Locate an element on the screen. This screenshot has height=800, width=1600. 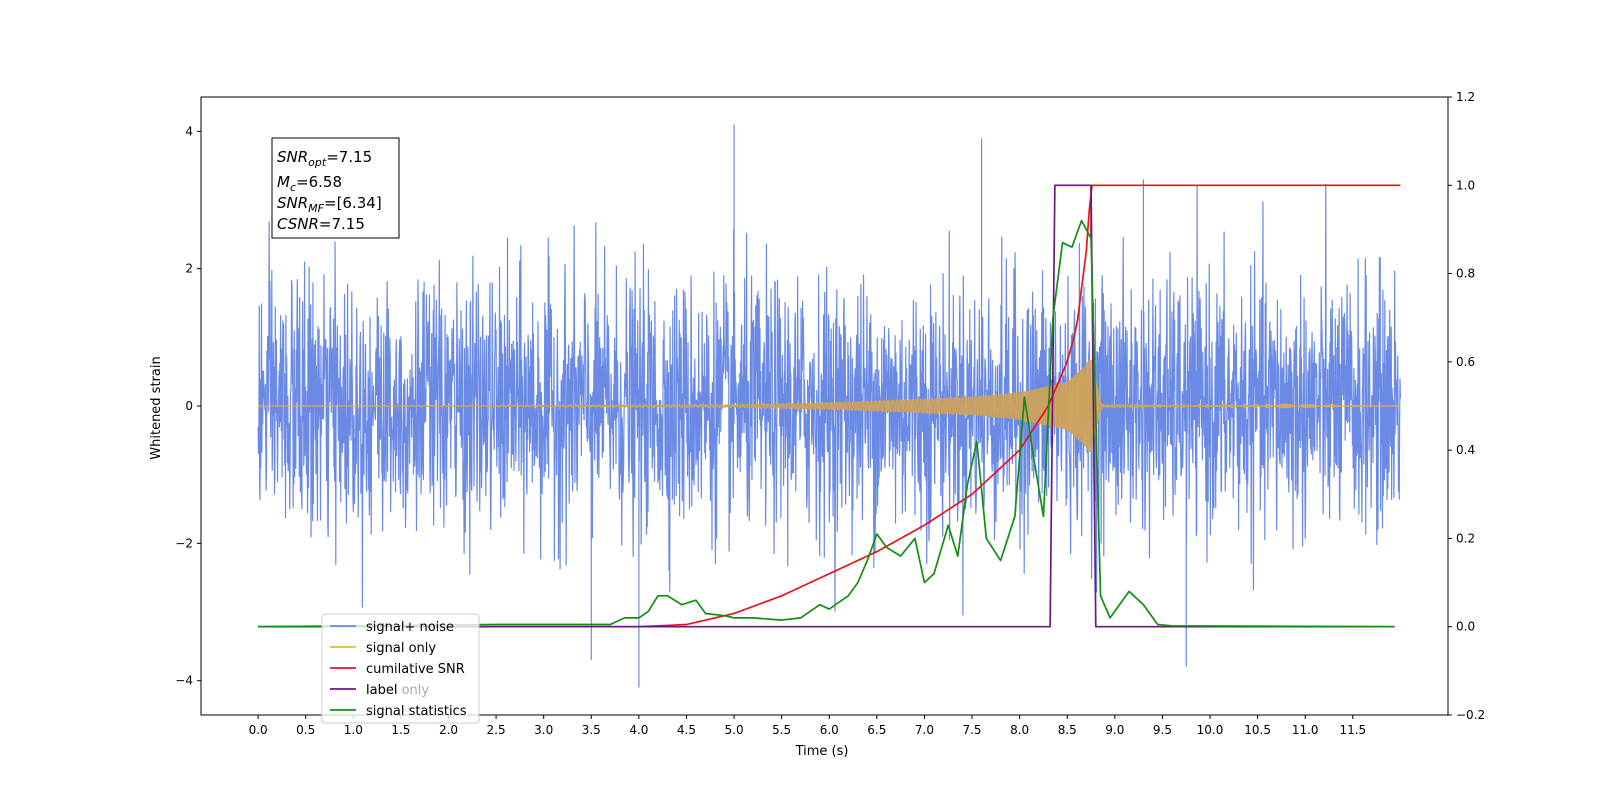
annotation-frame is located at coordinates (335, 188).